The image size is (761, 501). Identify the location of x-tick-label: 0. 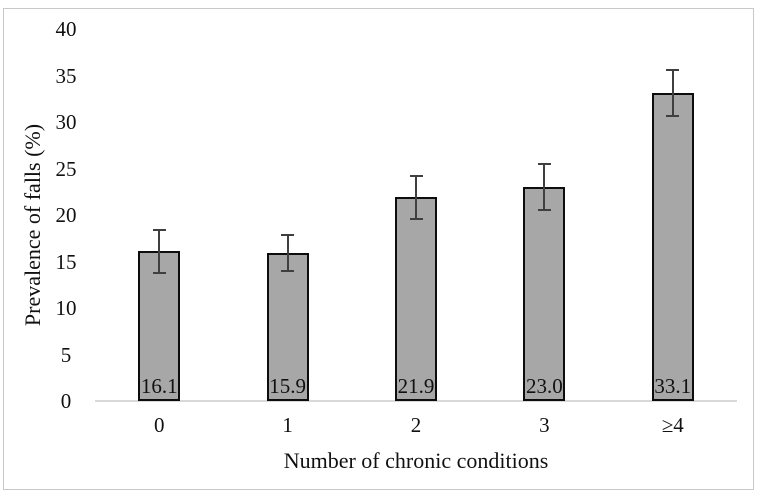
(159, 425).